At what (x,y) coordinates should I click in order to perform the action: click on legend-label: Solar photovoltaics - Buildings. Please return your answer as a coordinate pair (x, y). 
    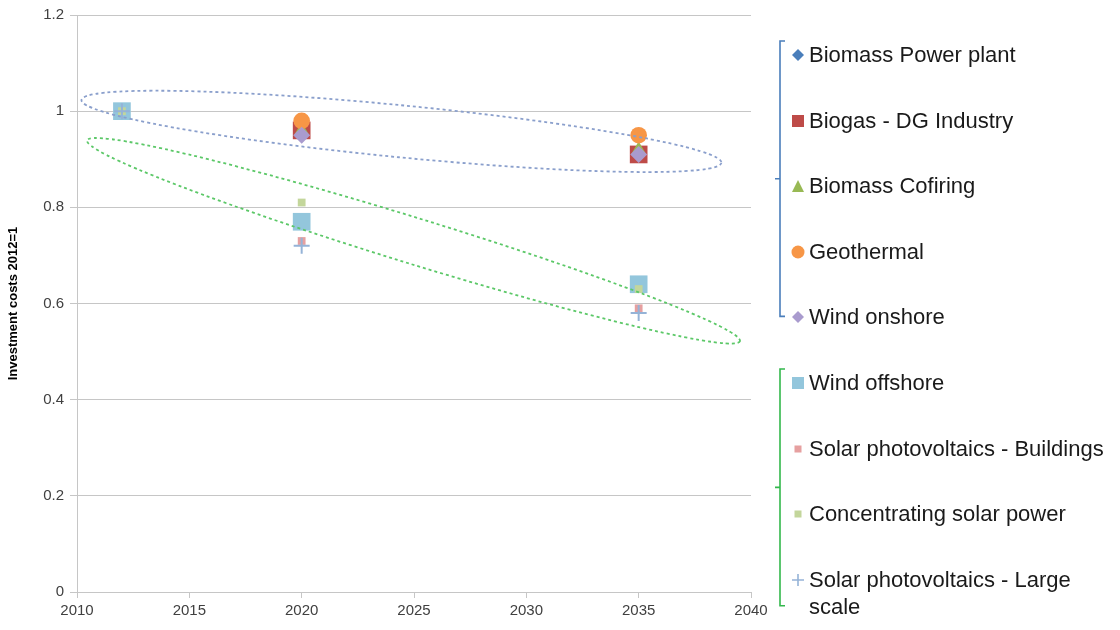
    Looking at the image, I should click on (956, 448).